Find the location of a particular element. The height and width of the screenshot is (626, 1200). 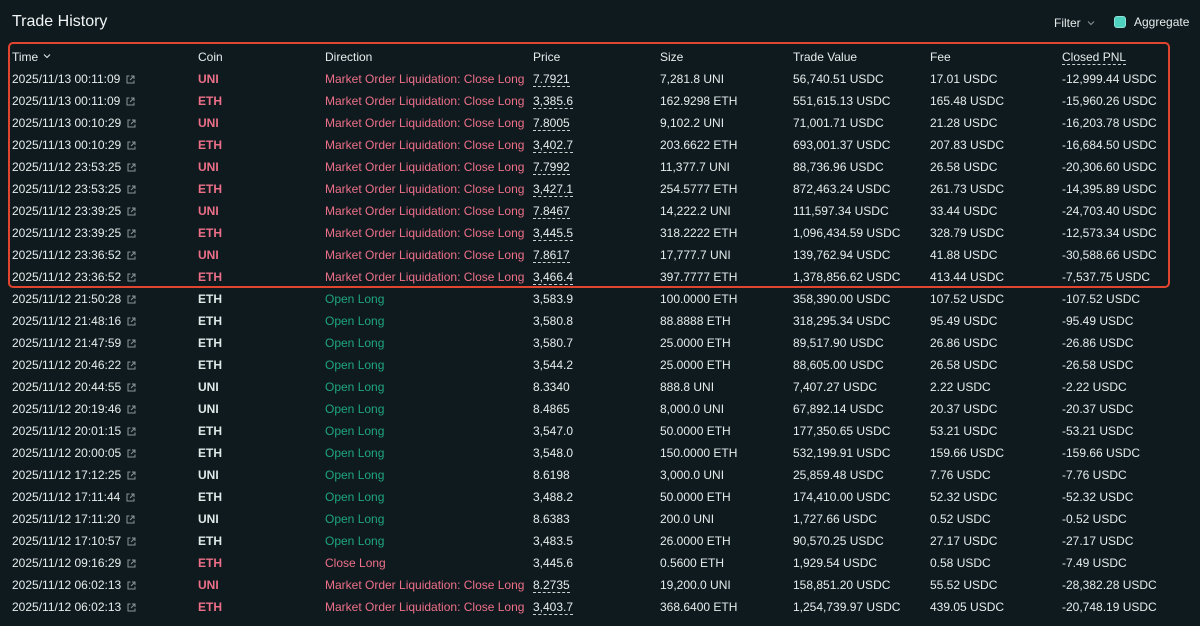

closed-pnl-cell: -52.32 USDC is located at coordinates (1098, 497).